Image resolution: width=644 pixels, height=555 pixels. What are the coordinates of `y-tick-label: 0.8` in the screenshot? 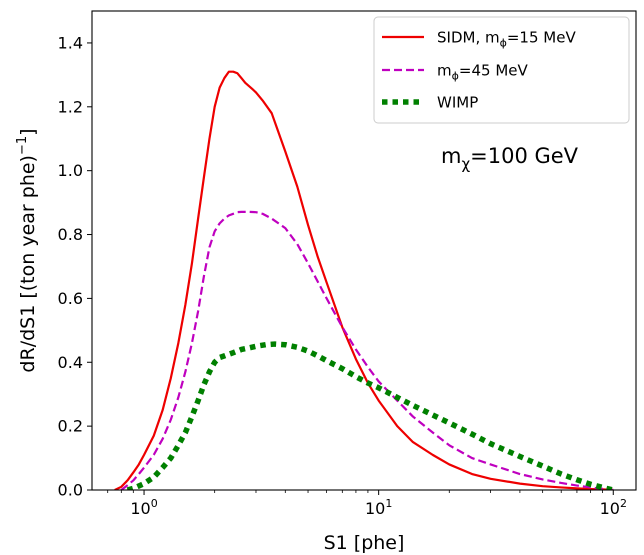 It's located at (70, 234).